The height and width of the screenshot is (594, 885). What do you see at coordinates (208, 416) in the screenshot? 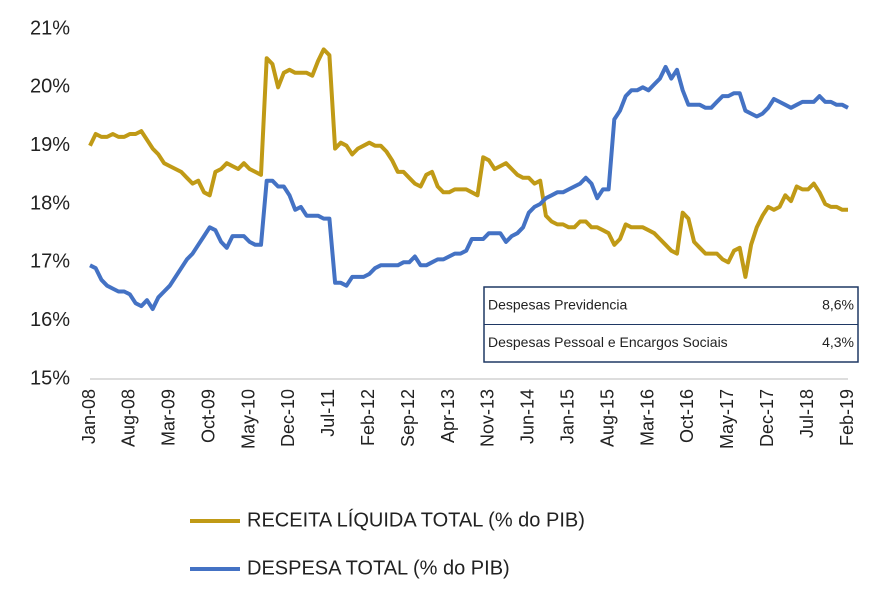
I see `x-tick-label: Oct-09` at bounding box center [208, 416].